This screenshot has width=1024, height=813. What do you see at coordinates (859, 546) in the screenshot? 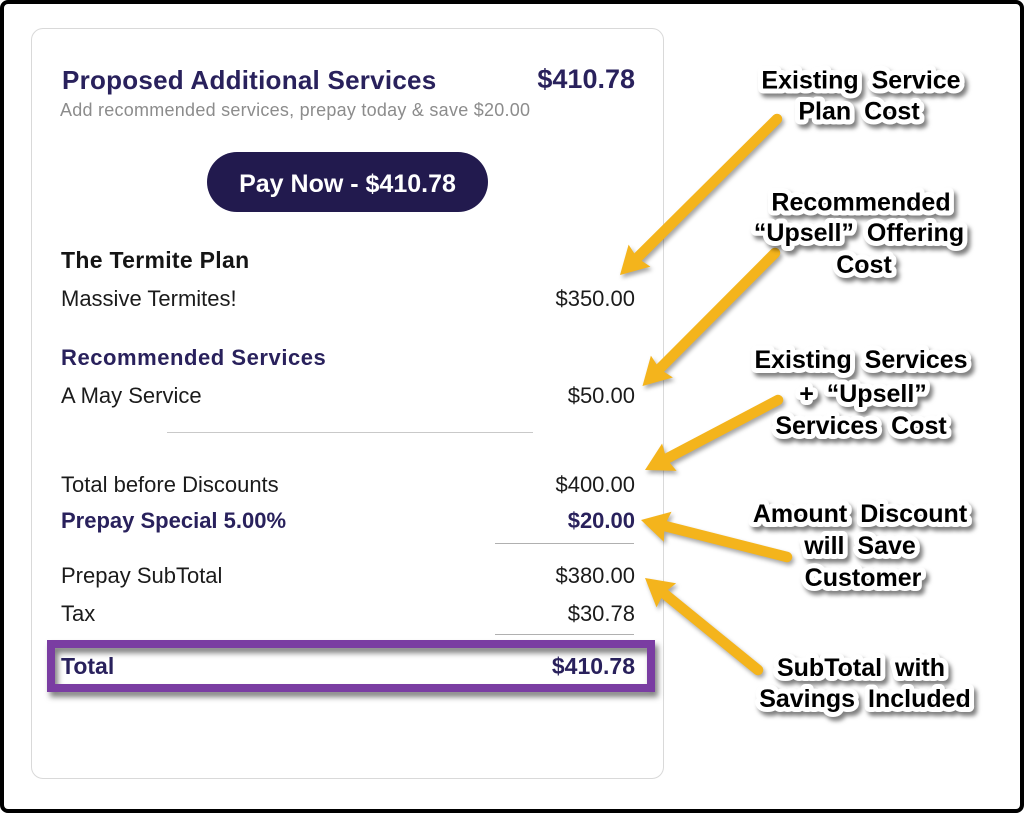
I see `svg-text: will Save` at bounding box center [859, 546].